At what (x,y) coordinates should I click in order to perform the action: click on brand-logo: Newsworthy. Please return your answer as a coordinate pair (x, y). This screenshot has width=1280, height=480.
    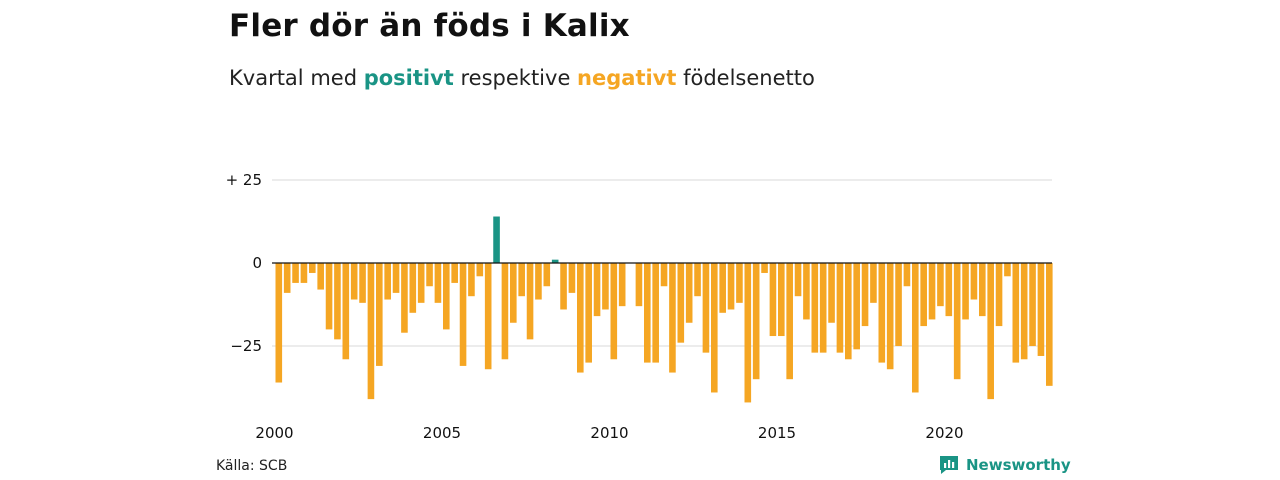
    Looking at the image, I should click on (1004, 465).